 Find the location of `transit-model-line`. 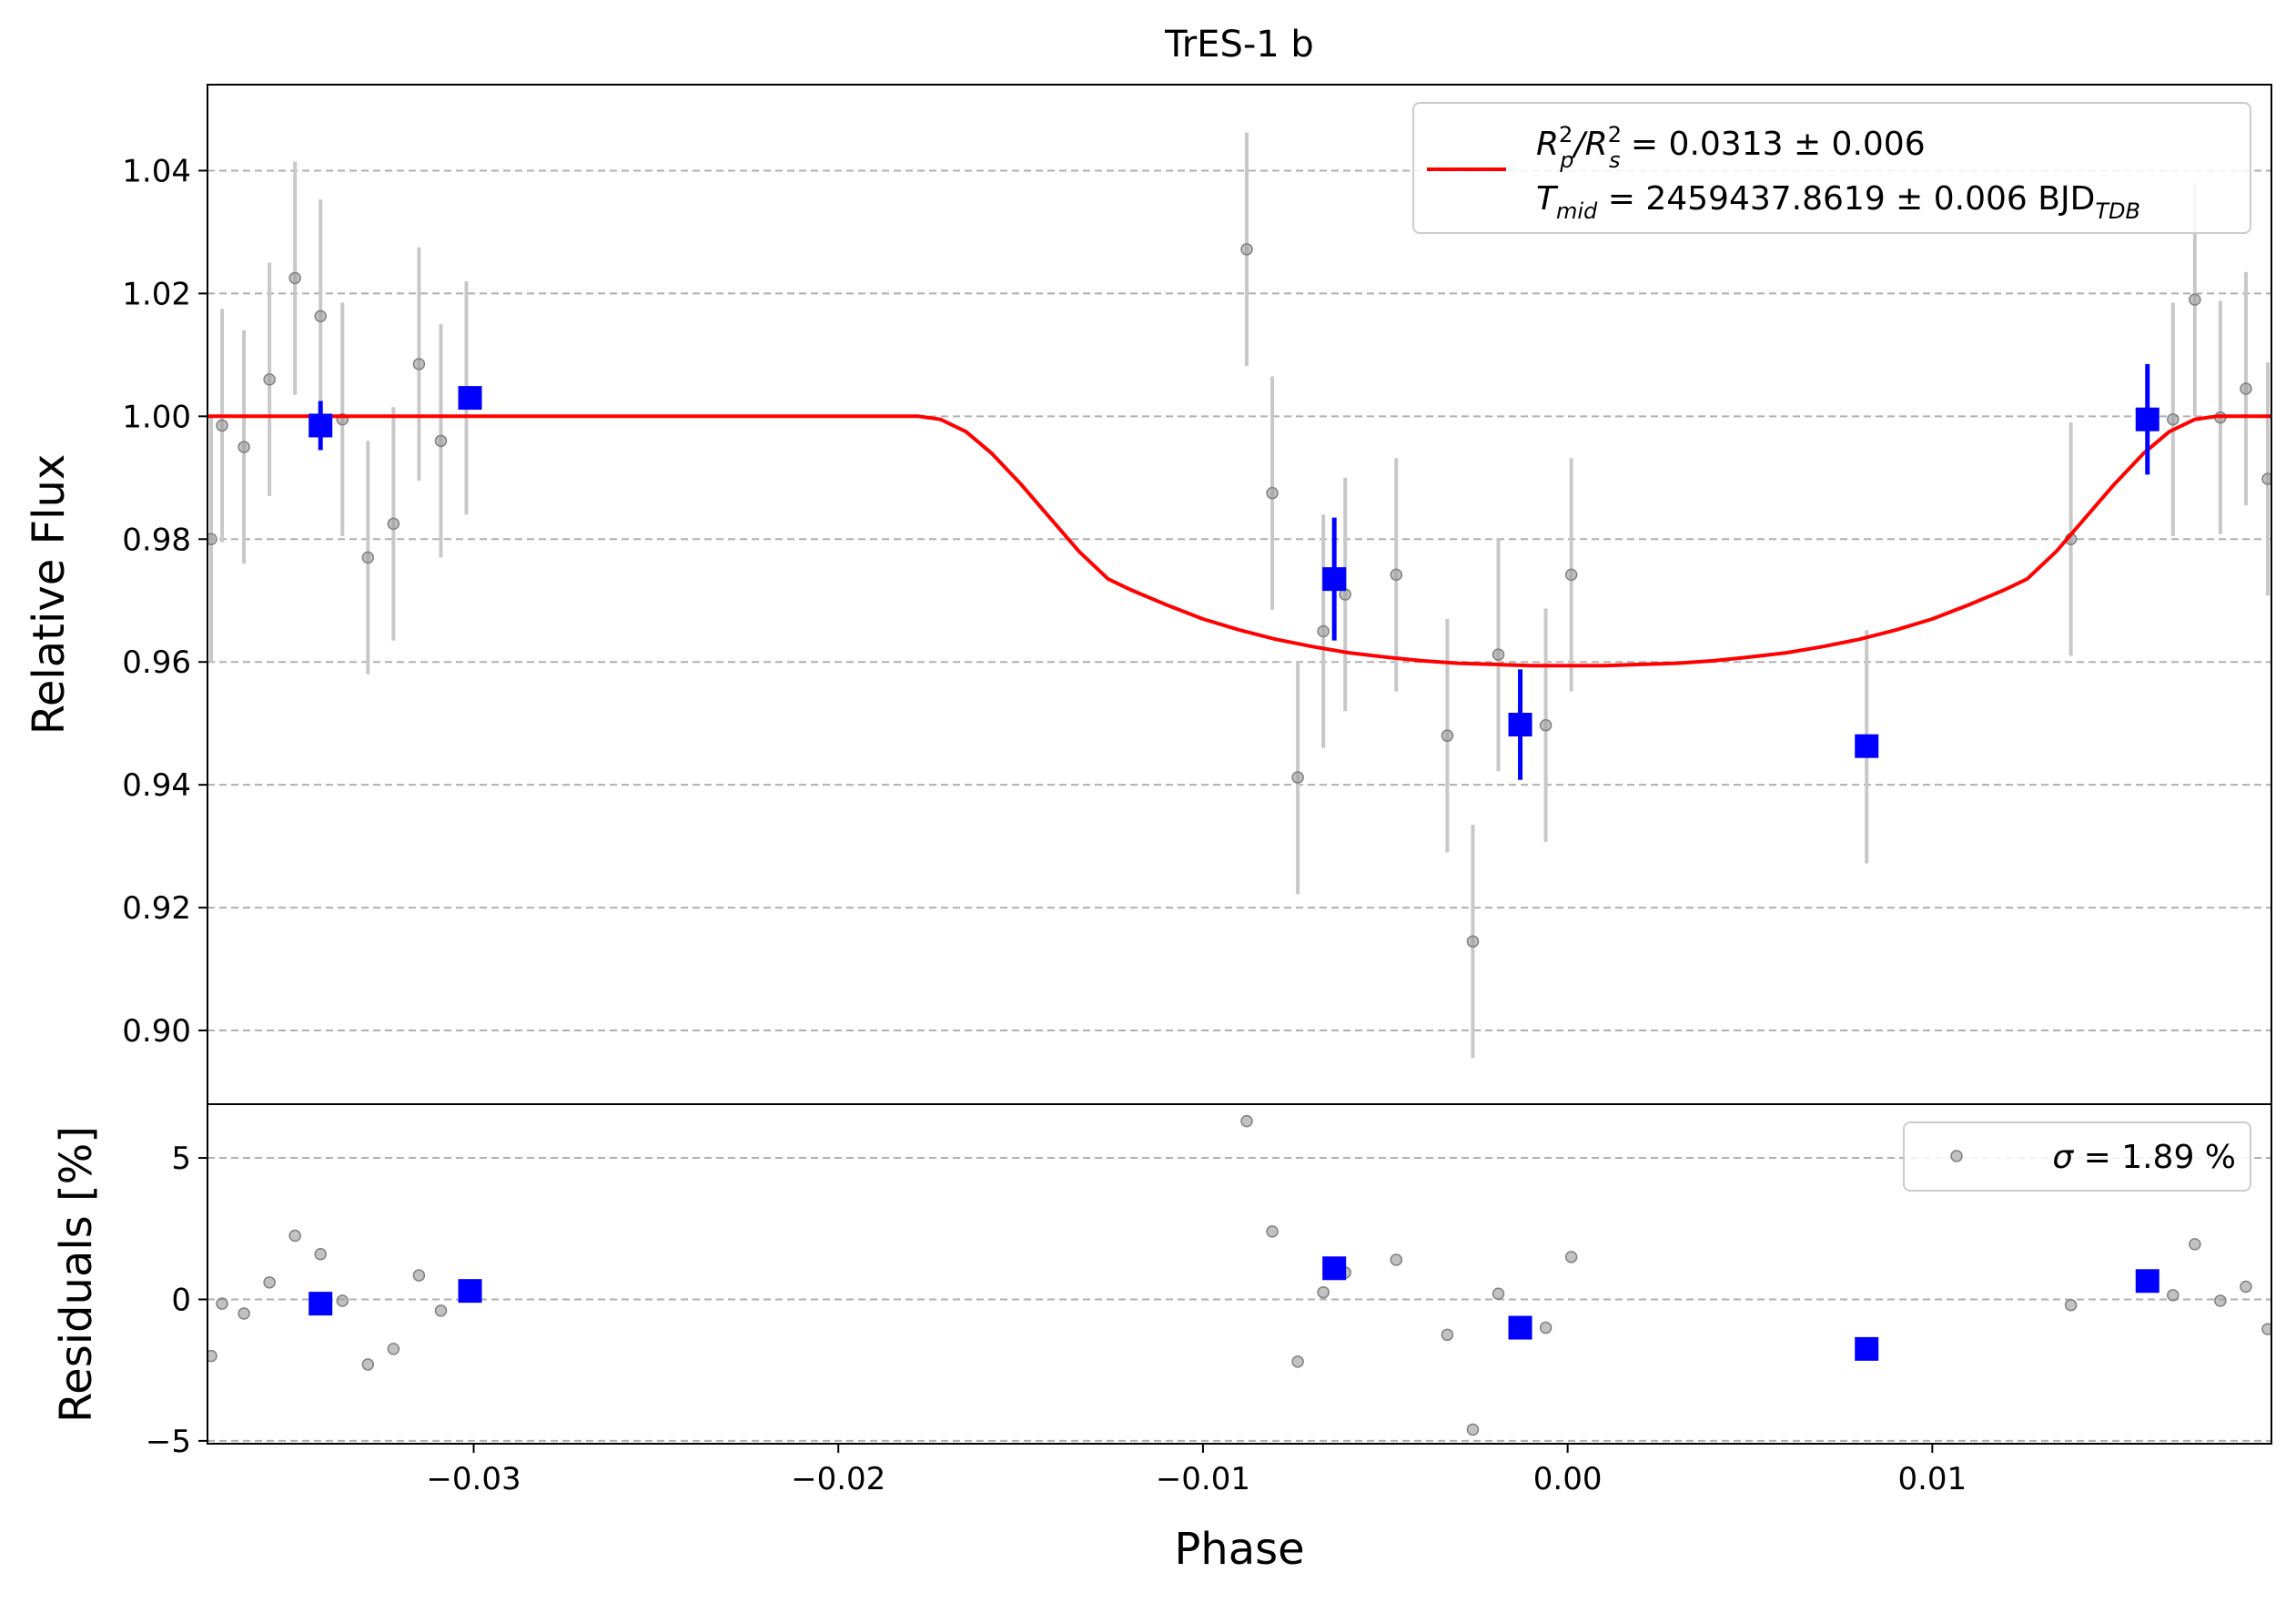

transit-model-line is located at coordinates (1239, 541).